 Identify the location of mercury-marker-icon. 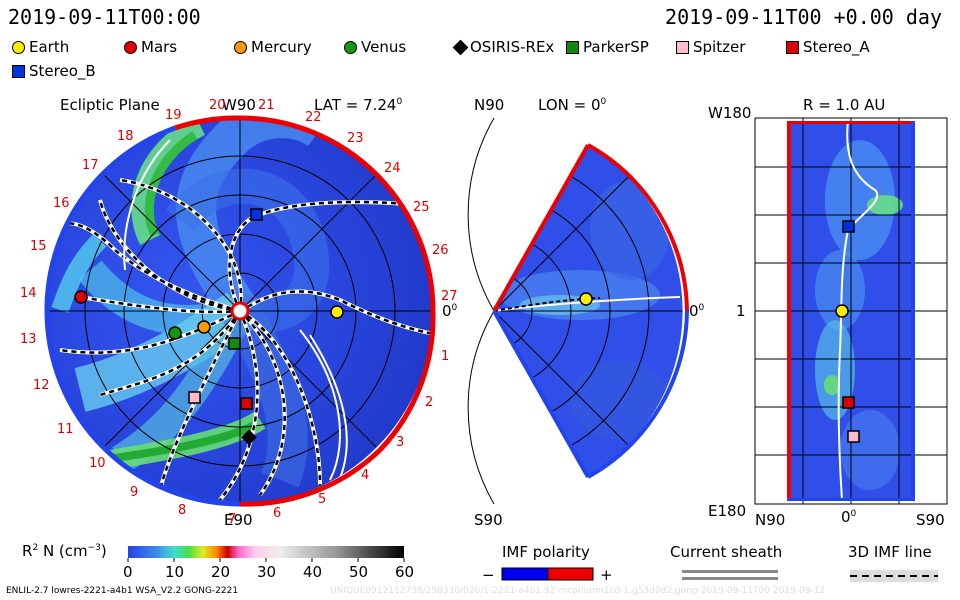
(240, 47).